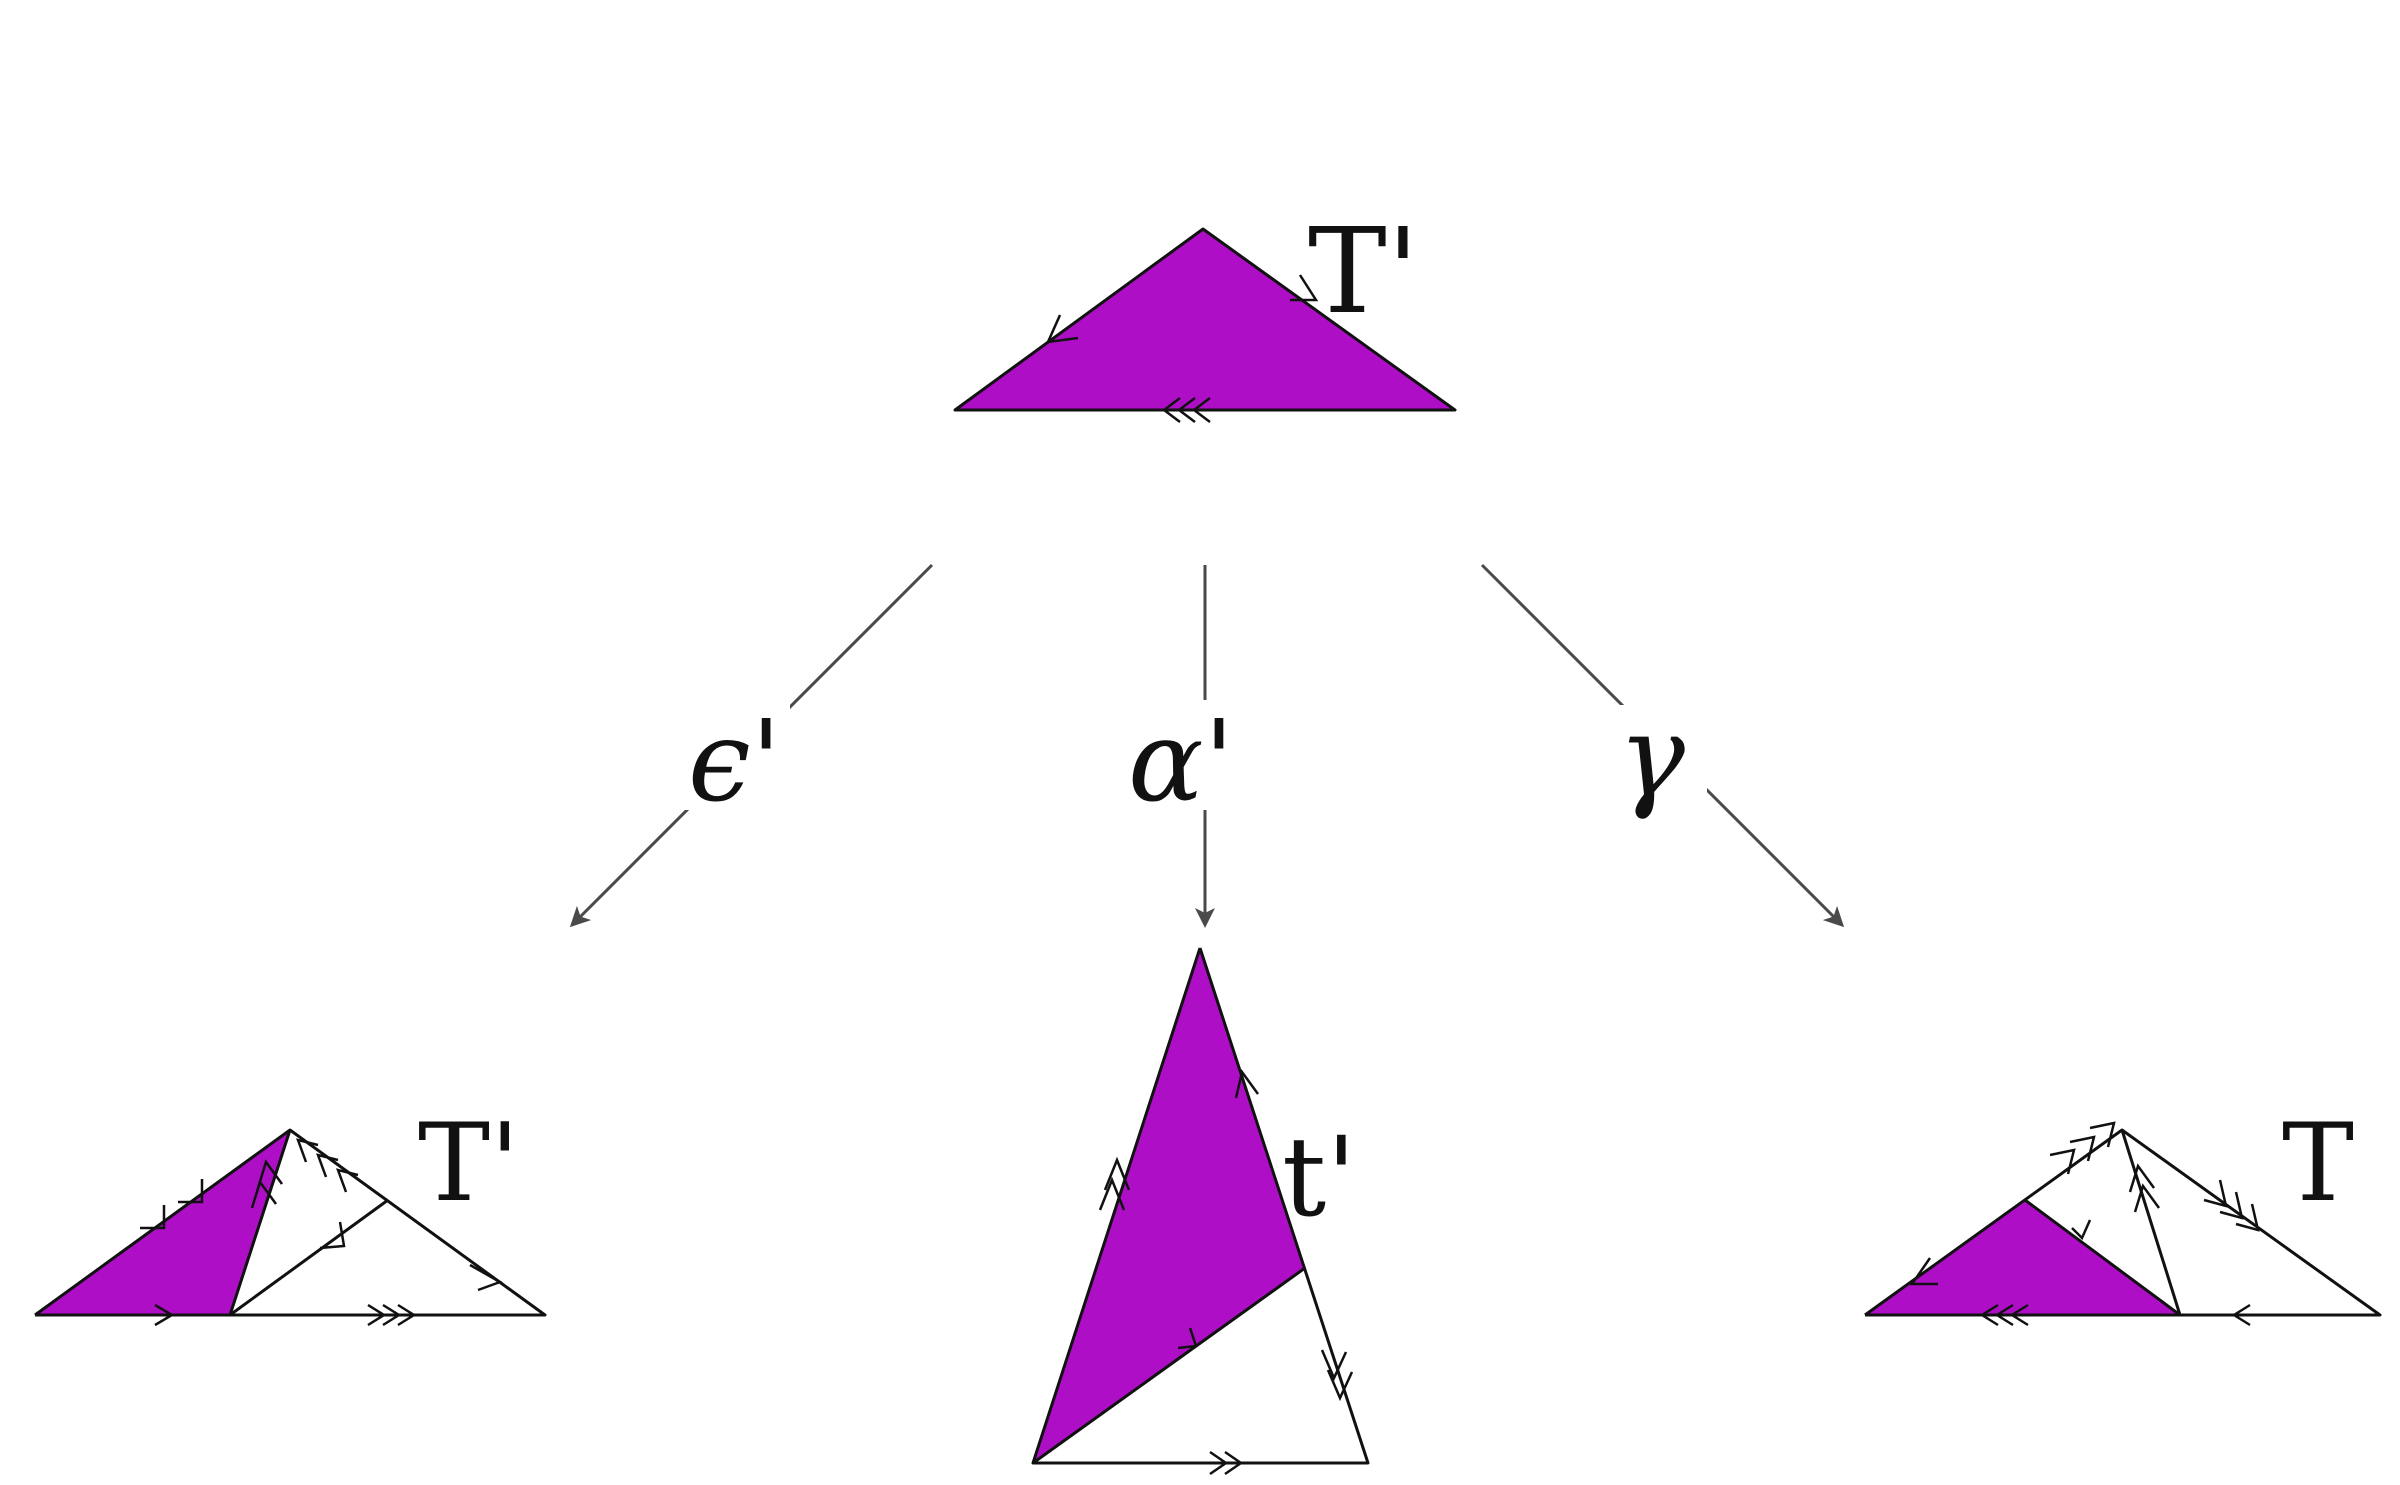 The image size is (2400, 1485). I want to click on top-triangle-label: T', so click(1363, 271).